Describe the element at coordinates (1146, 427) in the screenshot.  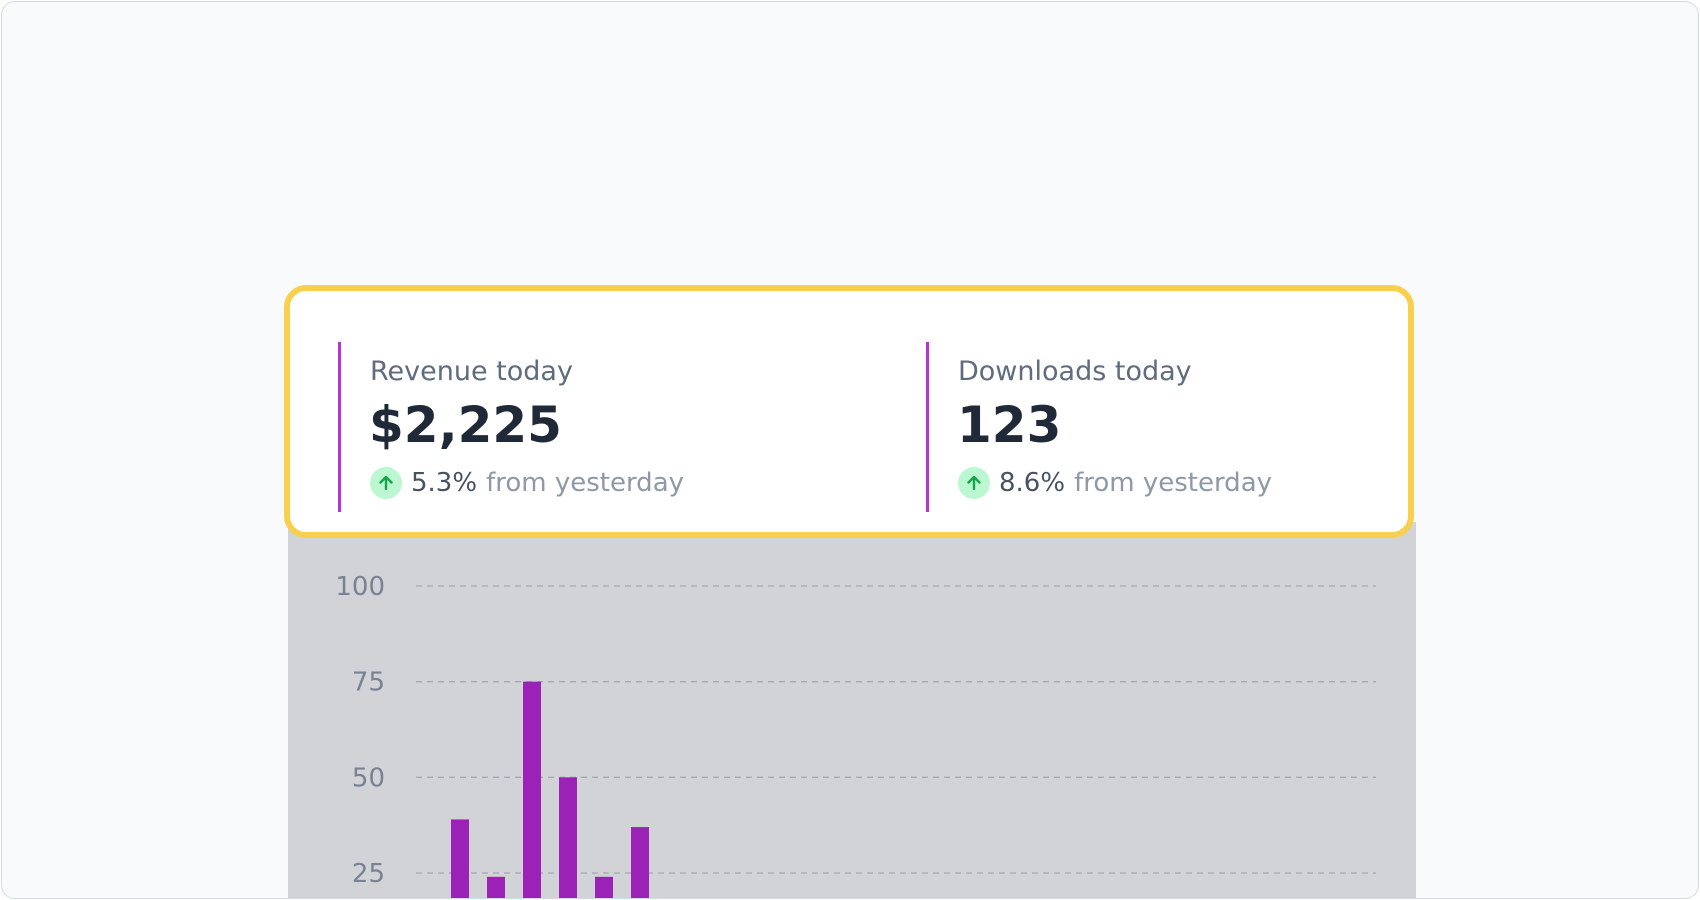
I see `downloads-stat: Downloads today 123 8.6% from yesterday` at that location.